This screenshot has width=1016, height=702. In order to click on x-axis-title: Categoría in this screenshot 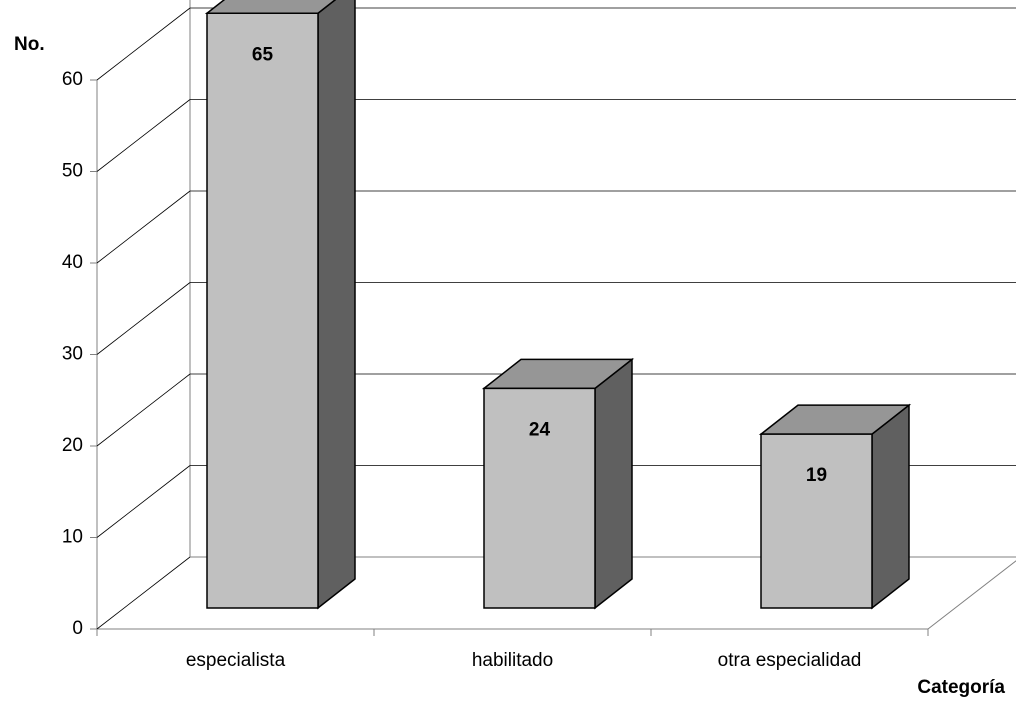, I will do `click(961, 687)`.